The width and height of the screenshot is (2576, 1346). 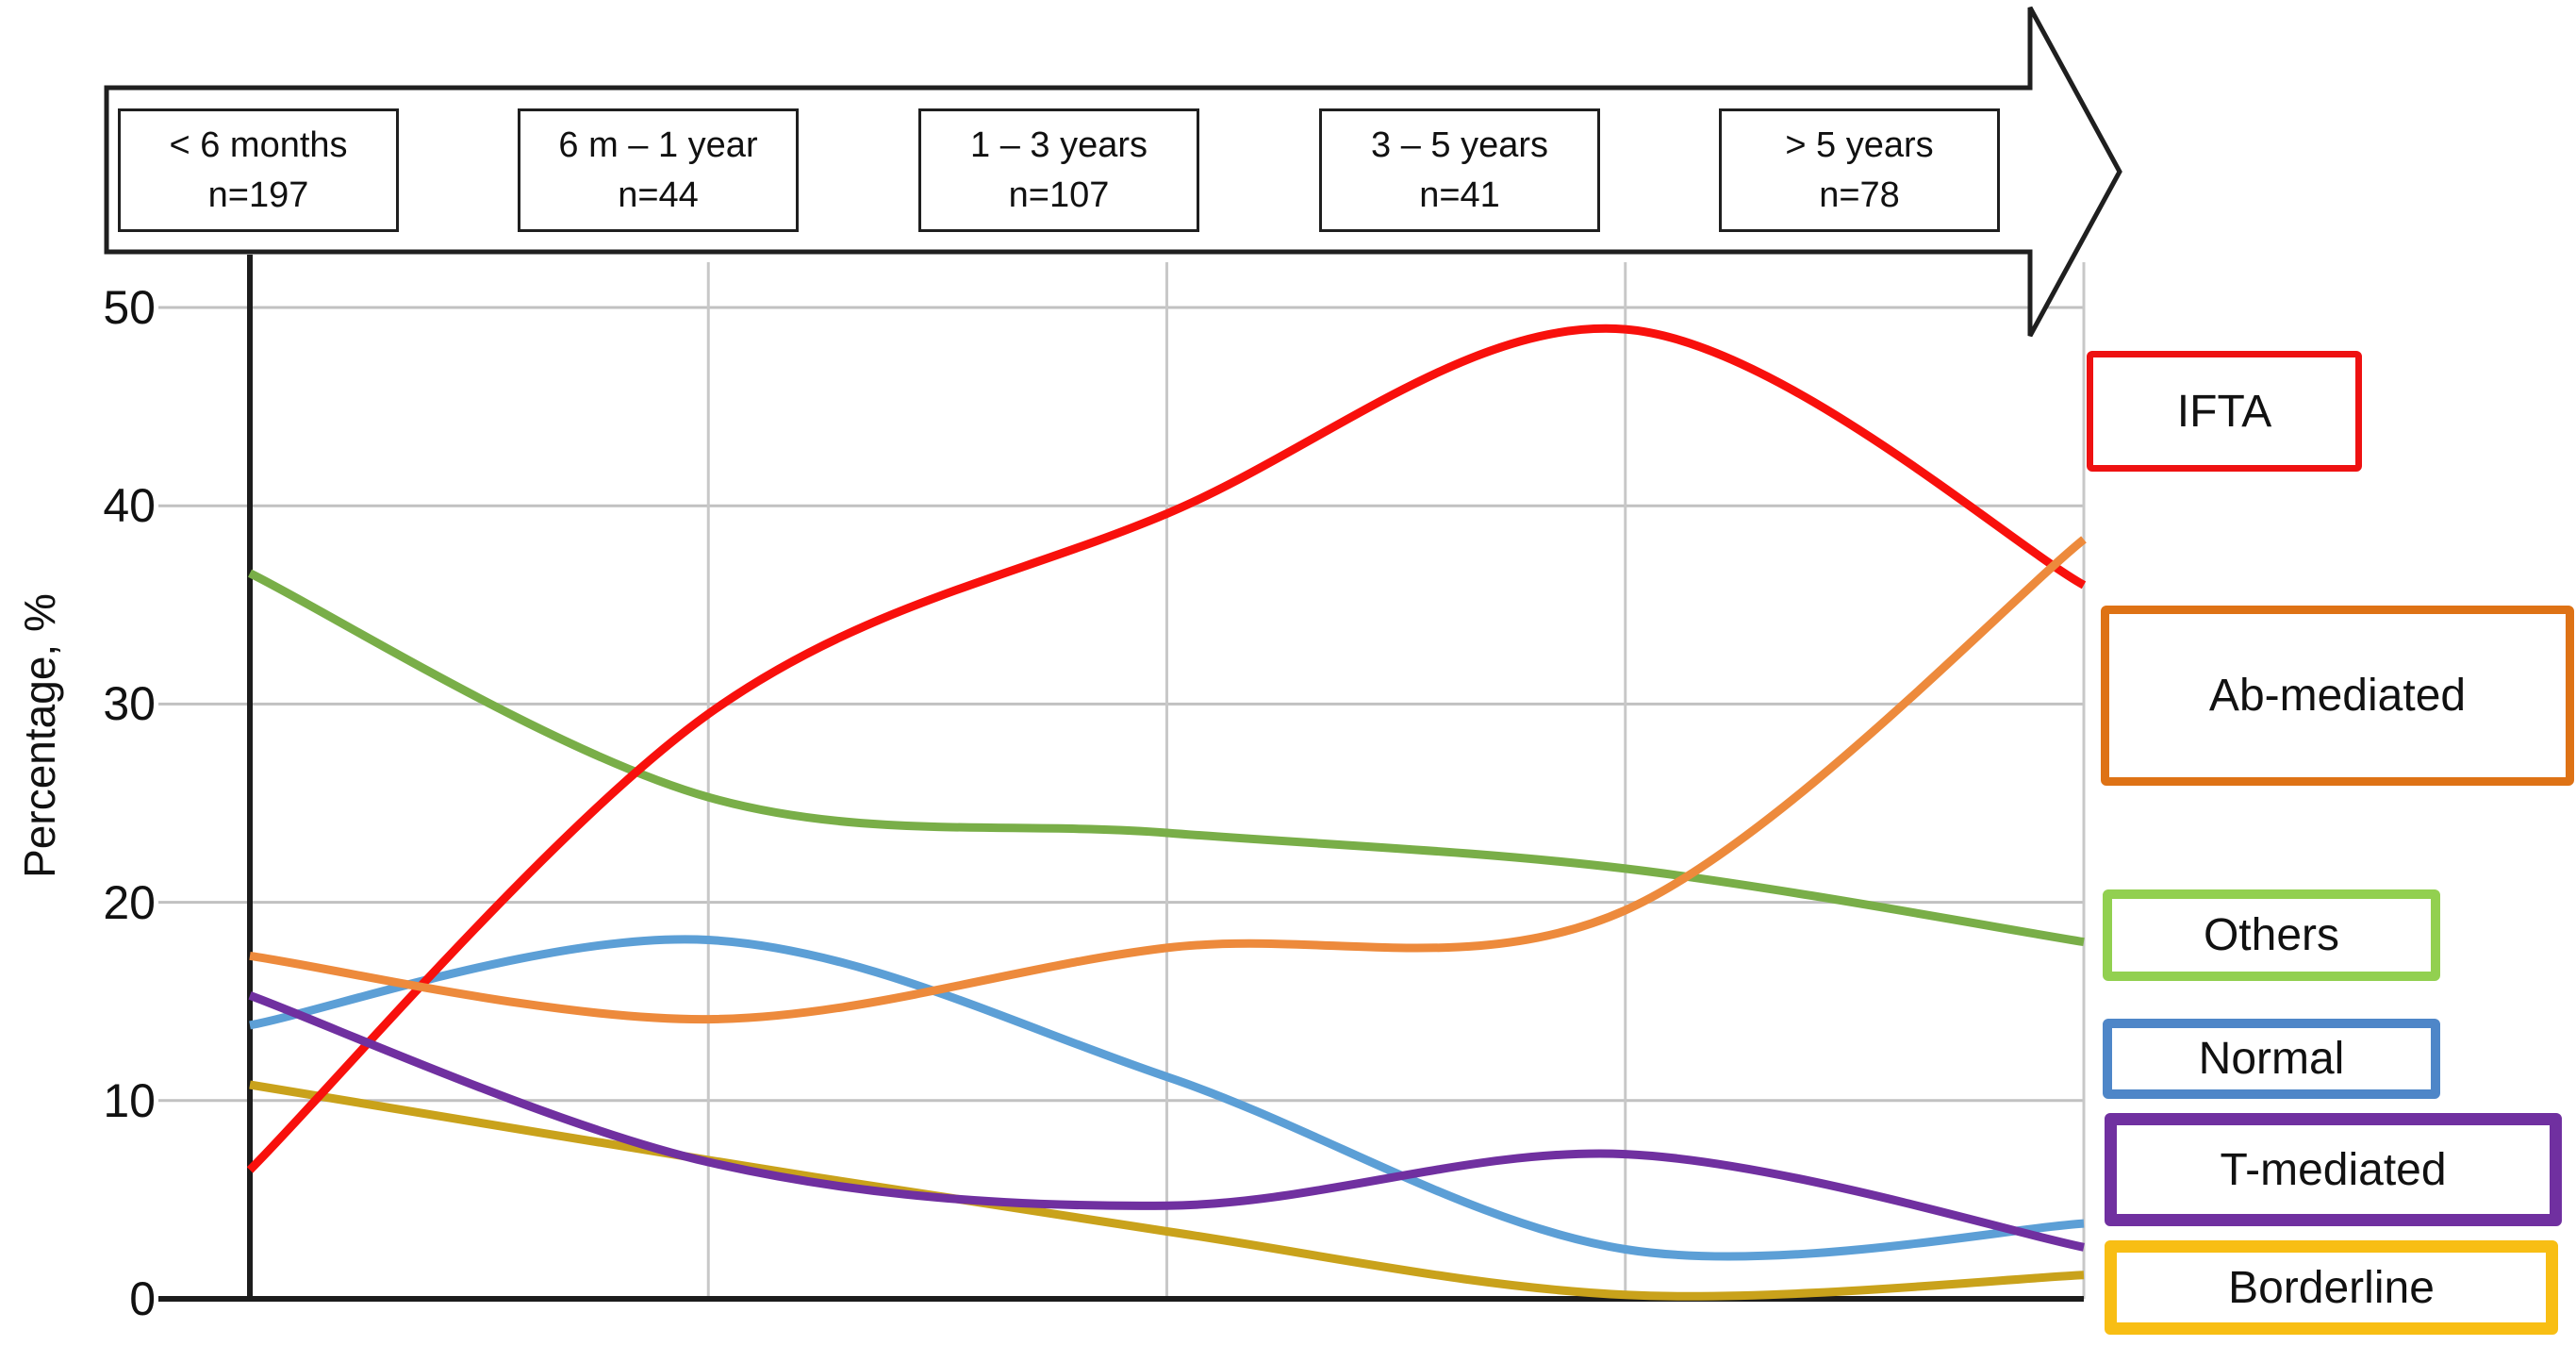 I want to click on series-line-borderline, so click(x=1167, y=1190).